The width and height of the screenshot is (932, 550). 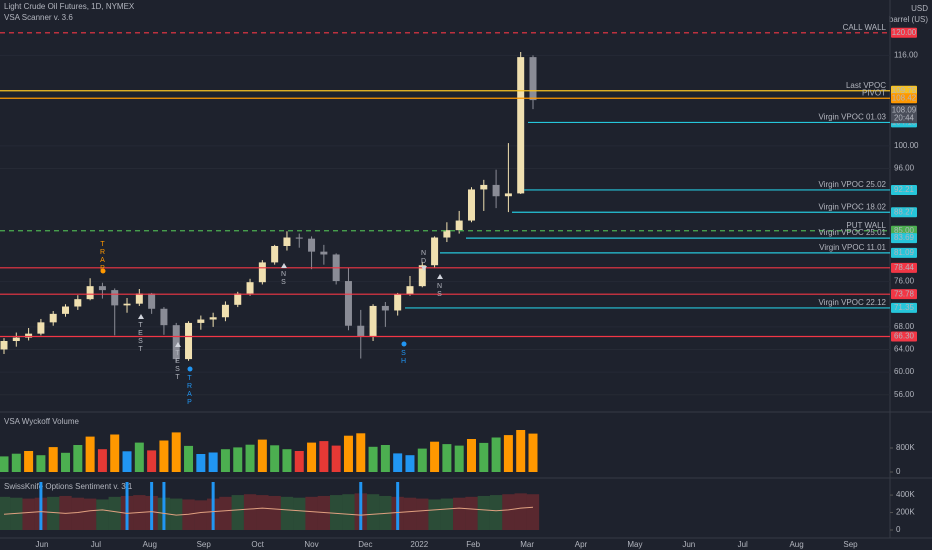 I want to click on y-tick-label: 100.00, so click(x=906, y=145).